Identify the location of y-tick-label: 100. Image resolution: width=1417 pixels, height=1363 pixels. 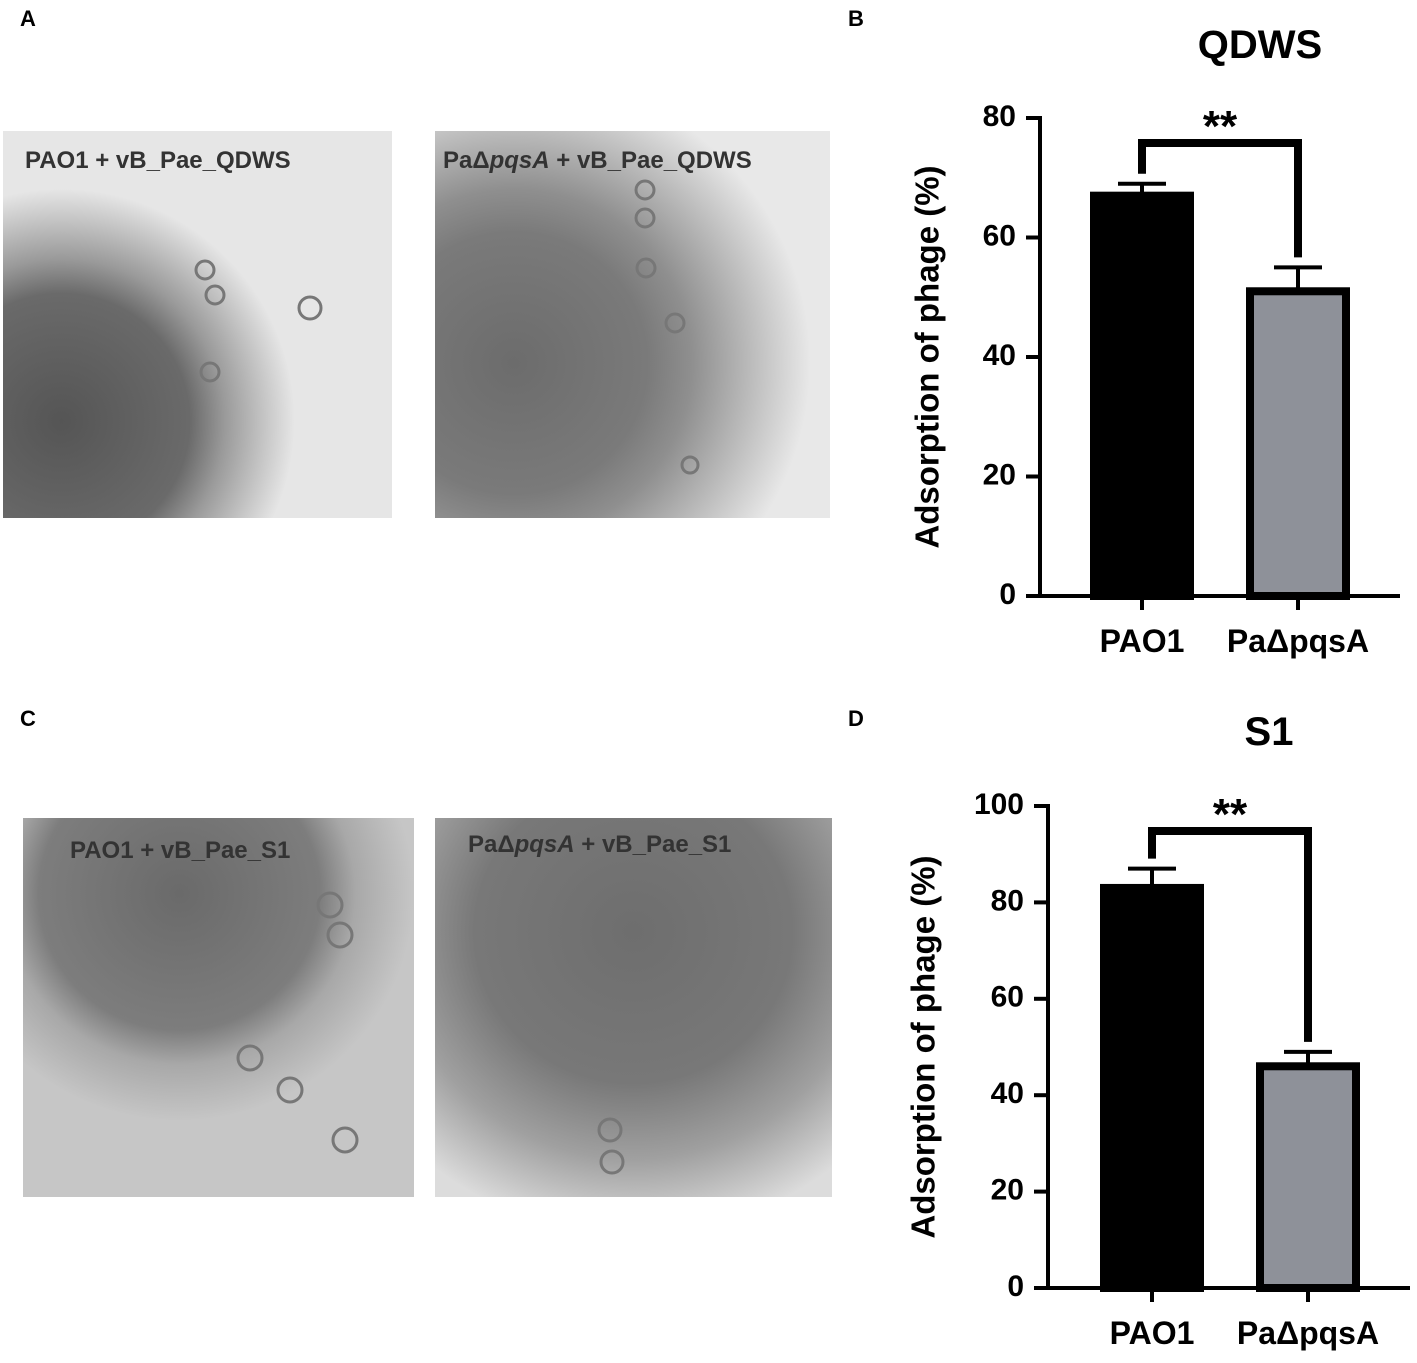
(999, 804).